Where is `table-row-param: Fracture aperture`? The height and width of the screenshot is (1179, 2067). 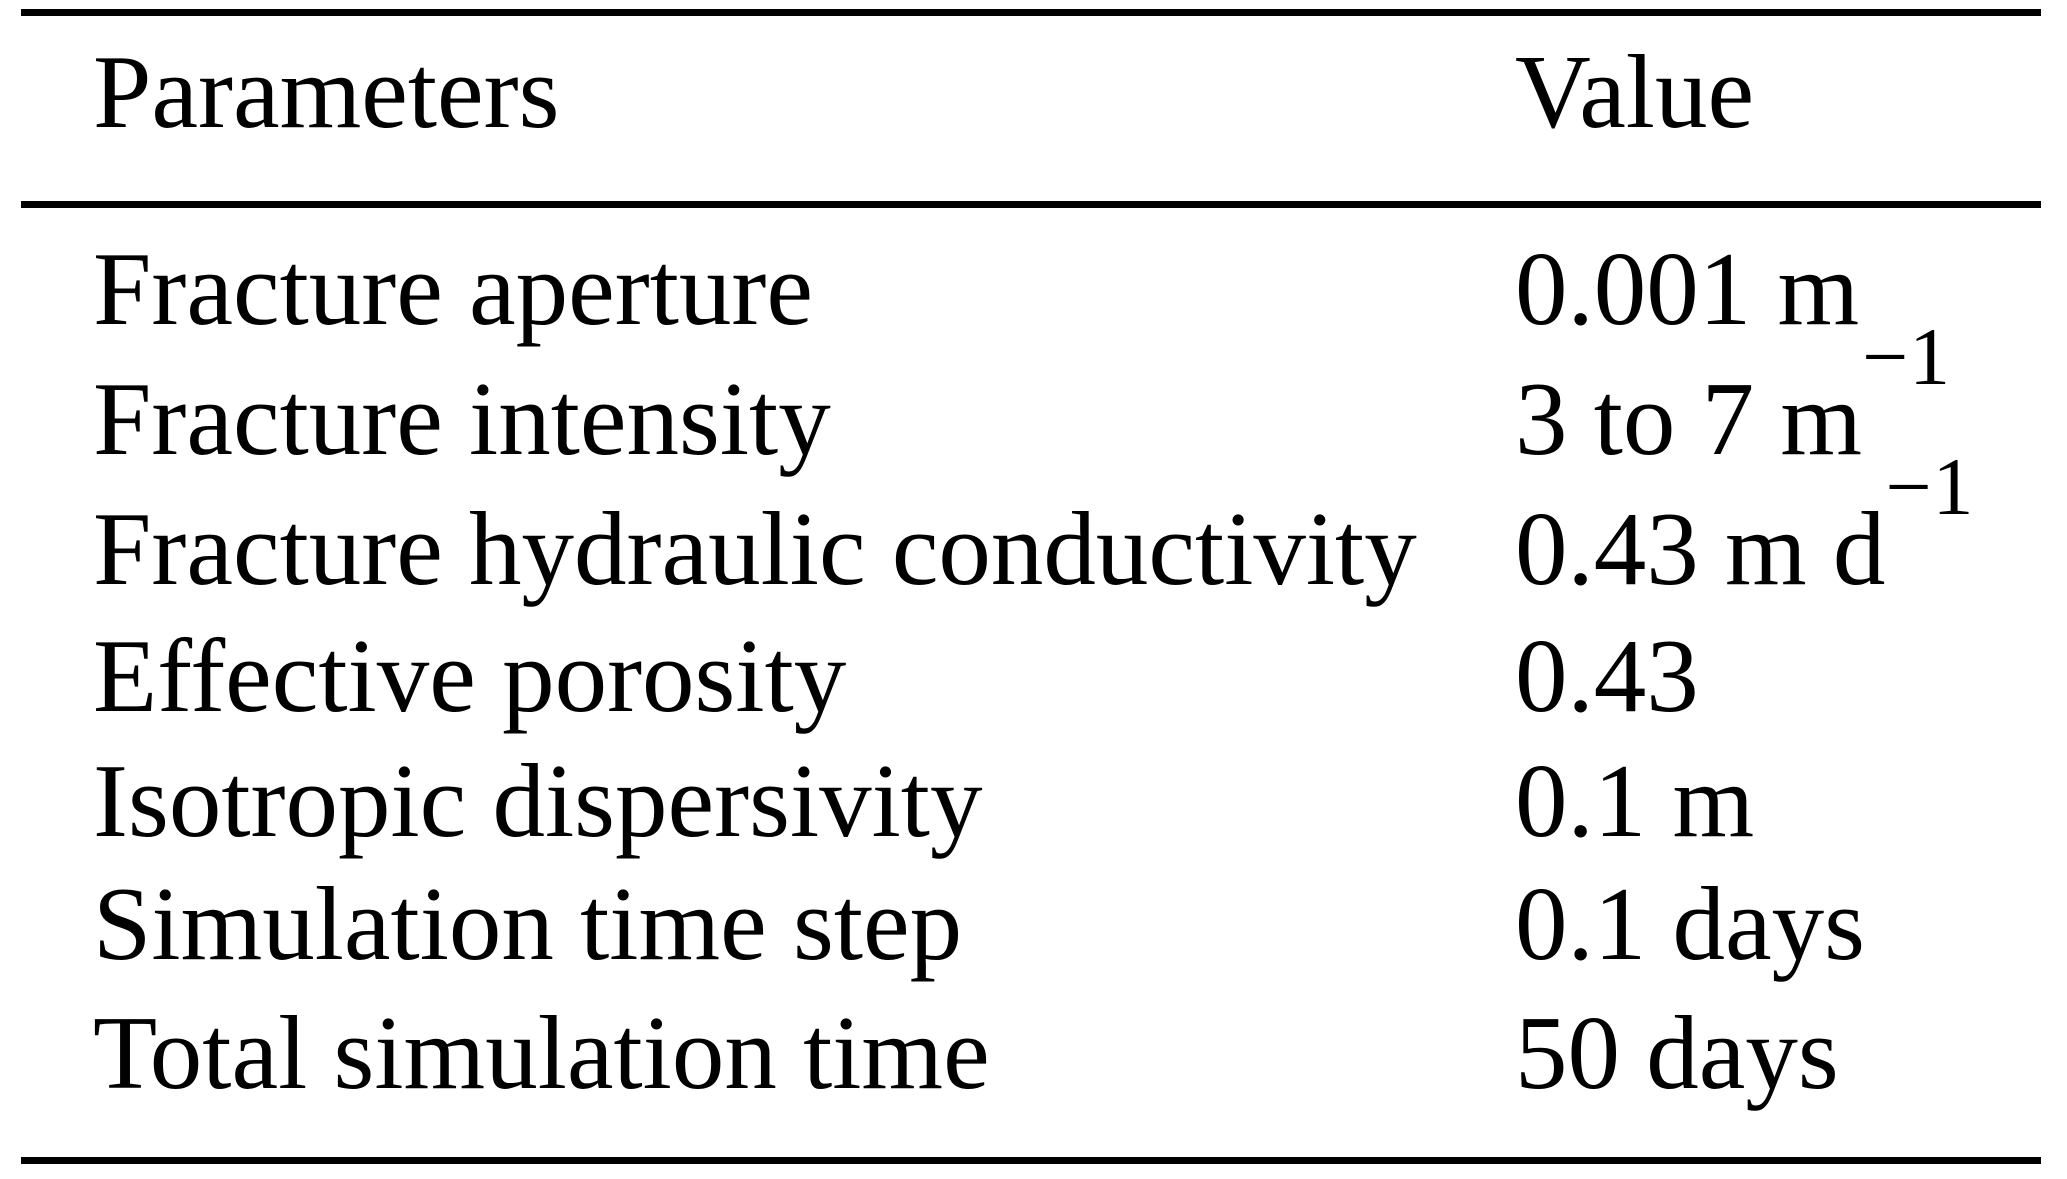
table-row-param: Fracture aperture is located at coordinates (453, 288).